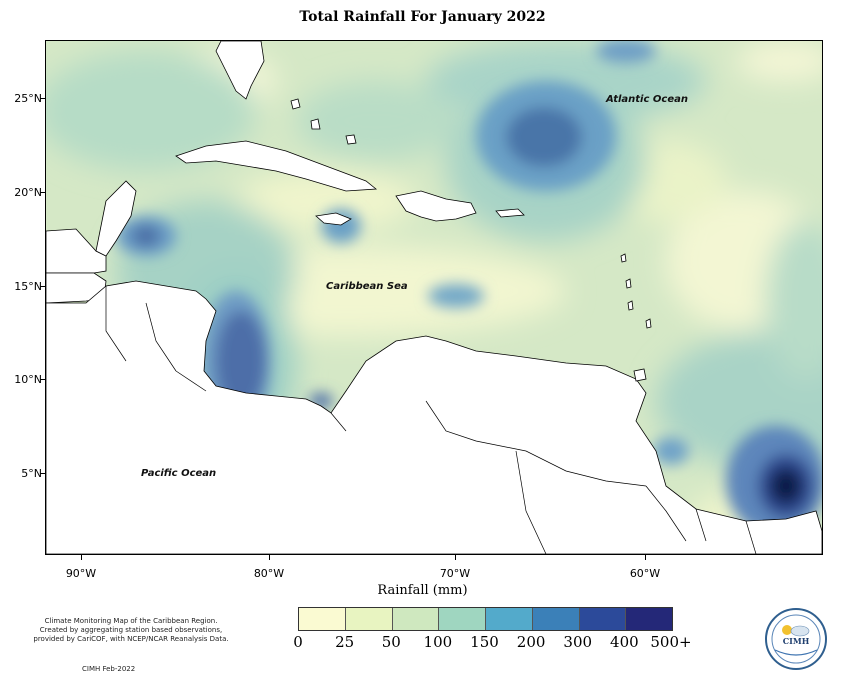 The image size is (845, 684). What do you see at coordinates (531, 642) in the screenshot?
I see `legend-label: 200` at bounding box center [531, 642].